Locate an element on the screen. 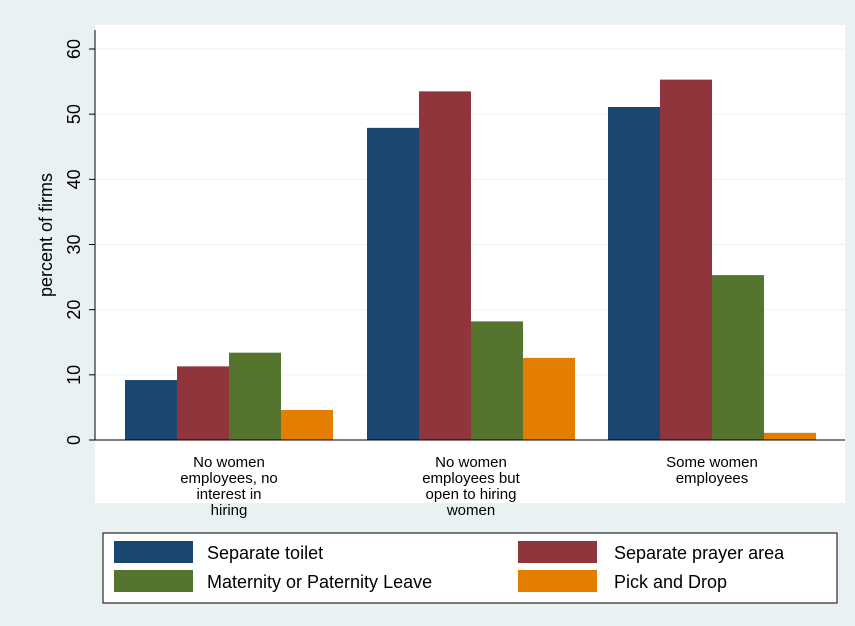 This screenshot has width=855, height=626. legend-label: Separate prayer area is located at coordinates (699, 553).